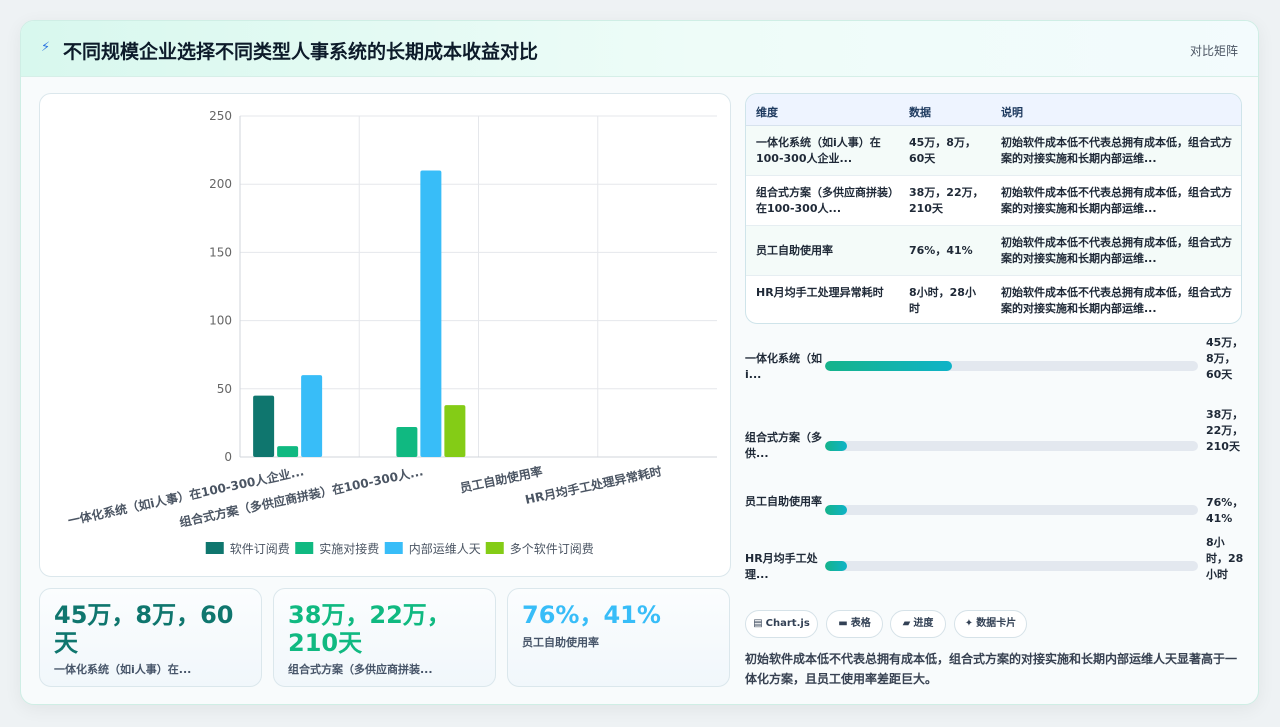 Image resolution: width=1280 pixels, height=727 pixels. I want to click on table-header: 维度 数据 说明, so click(993, 110).